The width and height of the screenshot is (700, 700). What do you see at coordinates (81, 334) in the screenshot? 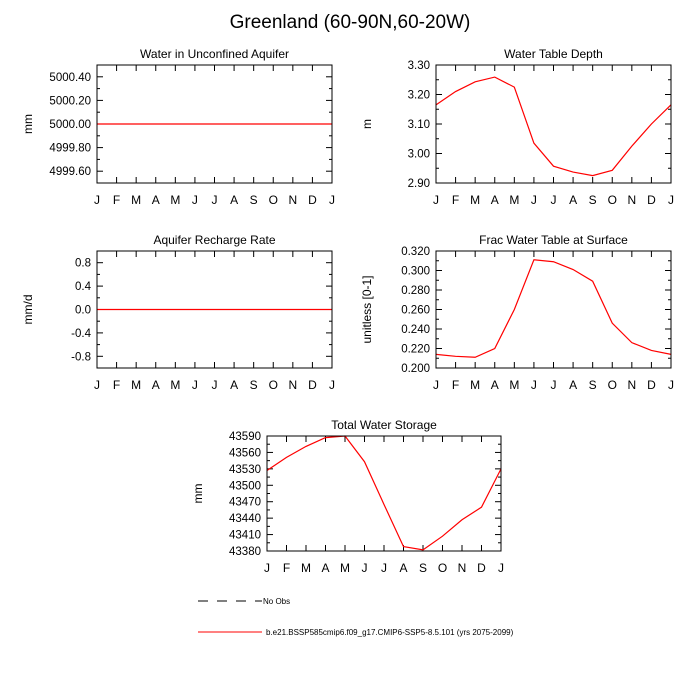
I see `y-tick-label: -0.4` at bounding box center [81, 334].